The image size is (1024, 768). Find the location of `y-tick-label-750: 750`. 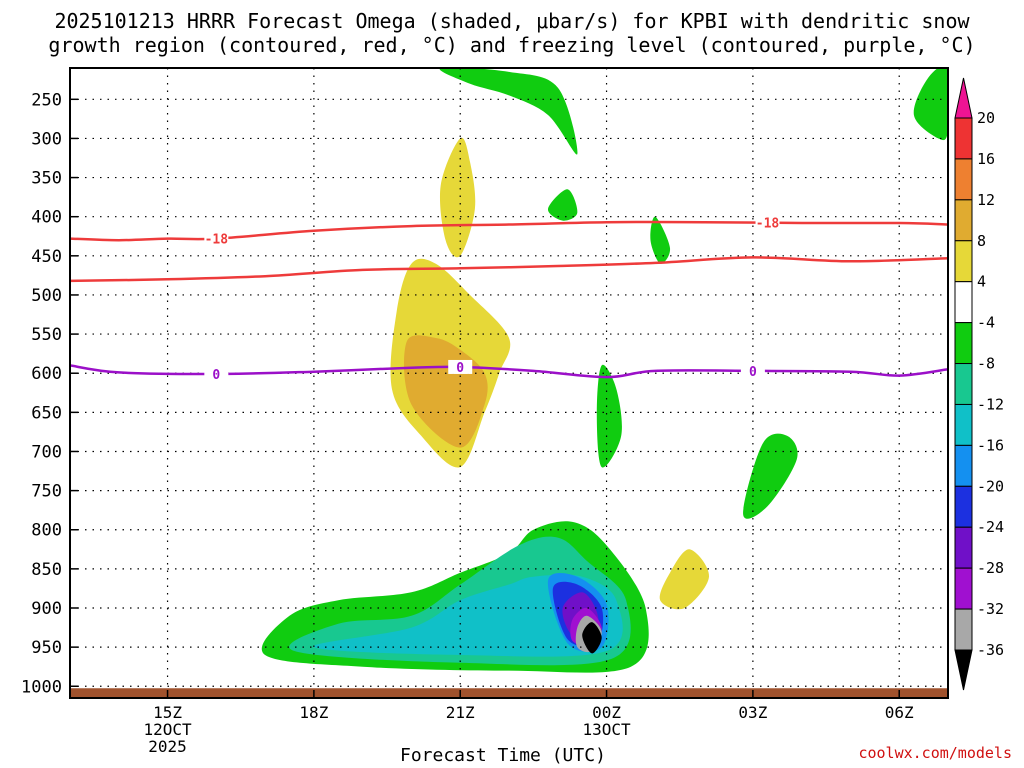

y-tick-label-750: 750 is located at coordinates (46, 492).